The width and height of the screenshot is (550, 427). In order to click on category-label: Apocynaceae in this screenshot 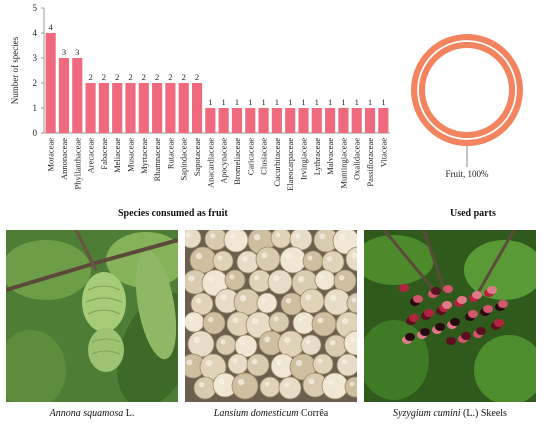, I will do `click(224, 161)`.